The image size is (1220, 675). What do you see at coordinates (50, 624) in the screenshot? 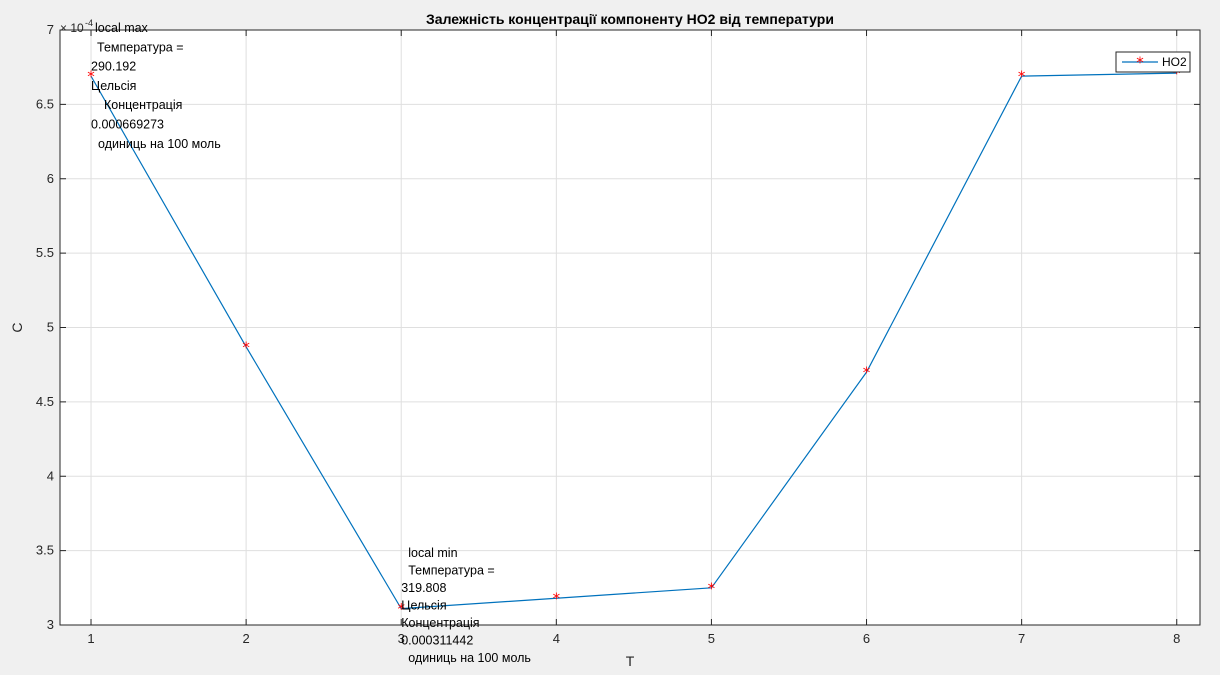
I see `y-tick-label: 3` at bounding box center [50, 624].